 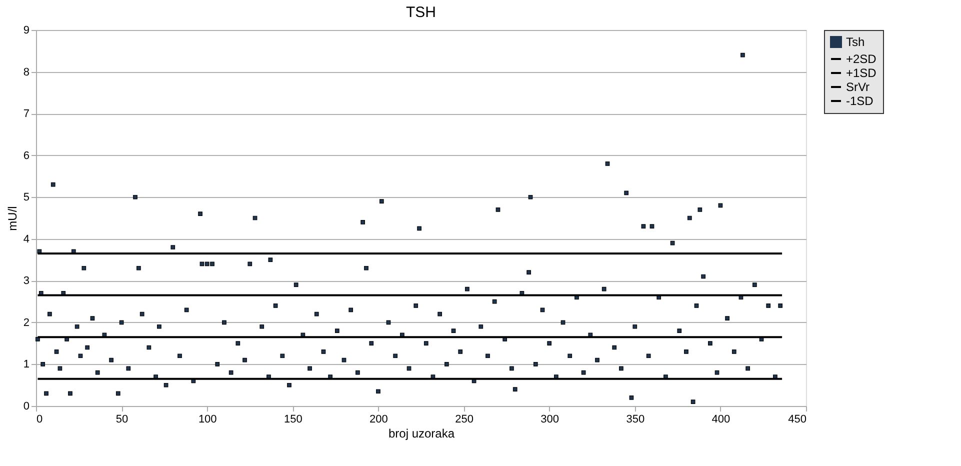 I want to click on y-tick-label: 2, so click(x=26, y=322).